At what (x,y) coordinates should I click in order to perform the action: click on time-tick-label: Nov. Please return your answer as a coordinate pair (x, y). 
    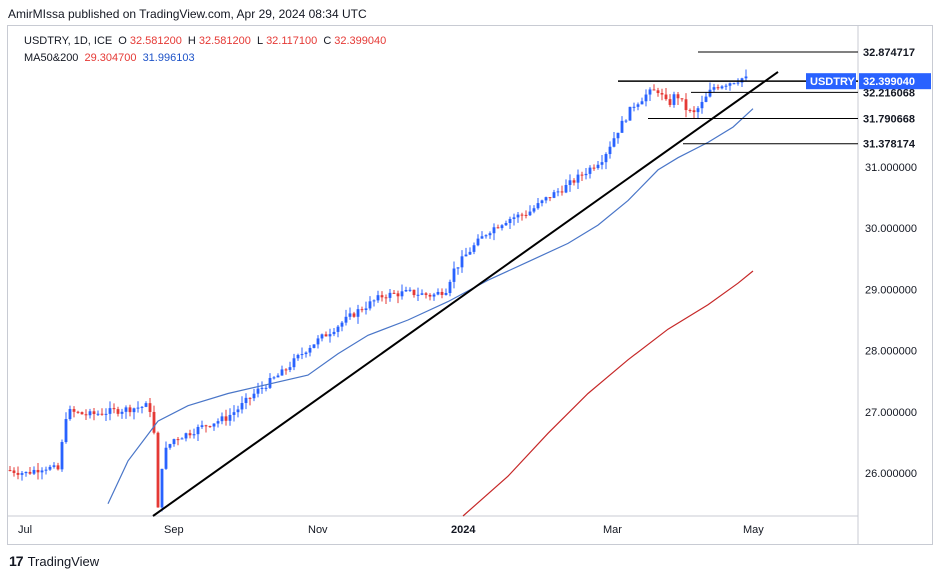
    Looking at the image, I should click on (318, 530).